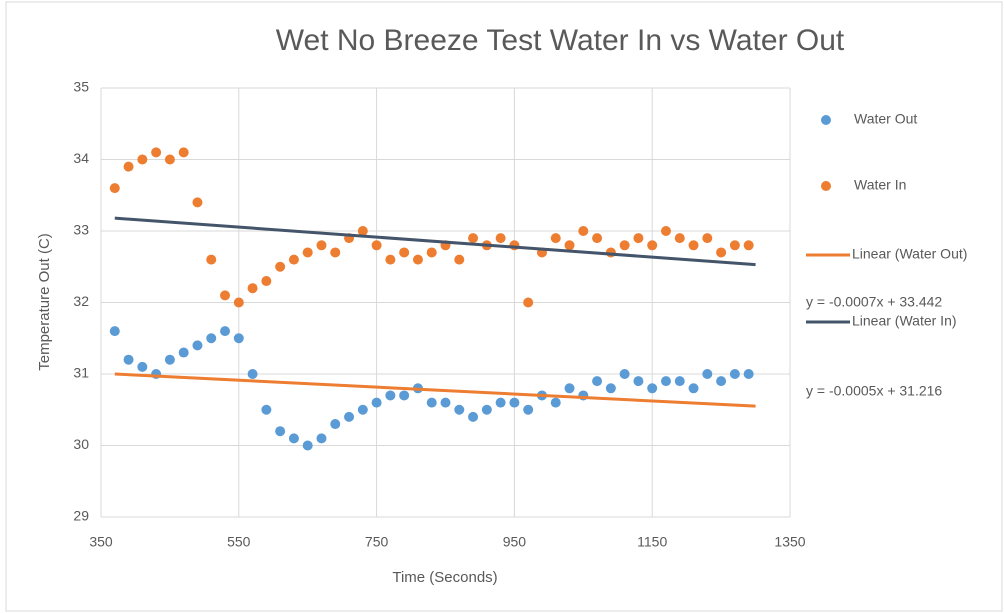 The image size is (1004, 613). I want to click on x-tick-label: 1150, so click(652, 542).